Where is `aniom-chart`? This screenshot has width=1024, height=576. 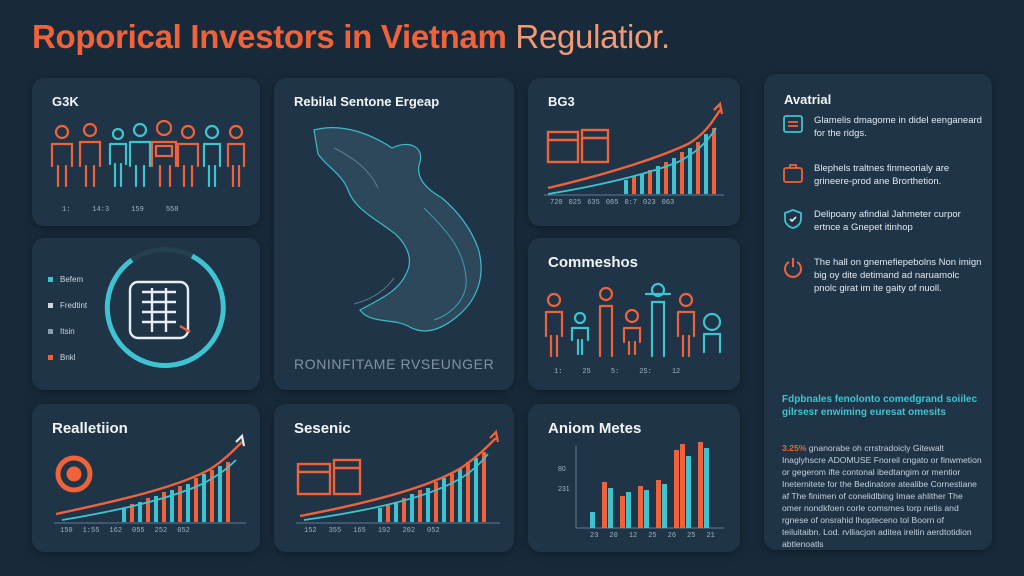 aniom-chart is located at coordinates (649, 485).